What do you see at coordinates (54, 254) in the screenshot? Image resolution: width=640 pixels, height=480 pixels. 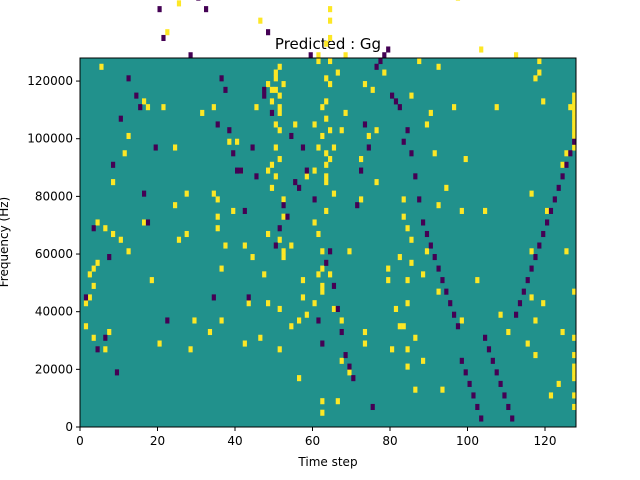 I see `y-tick-label: 60000` at bounding box center [54, 254].